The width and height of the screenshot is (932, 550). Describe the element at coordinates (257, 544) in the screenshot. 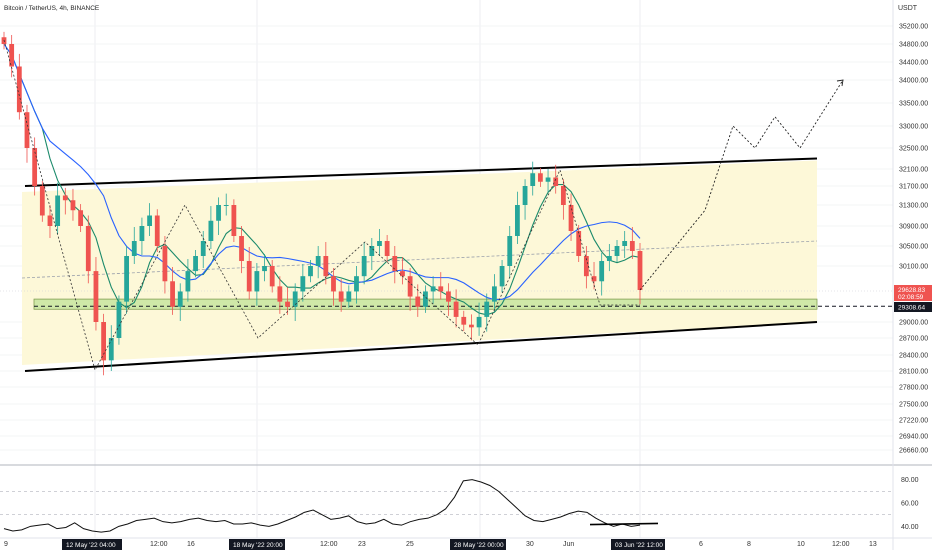

I see `time-highlight-tag: 18 May '22 20:00` at that location.